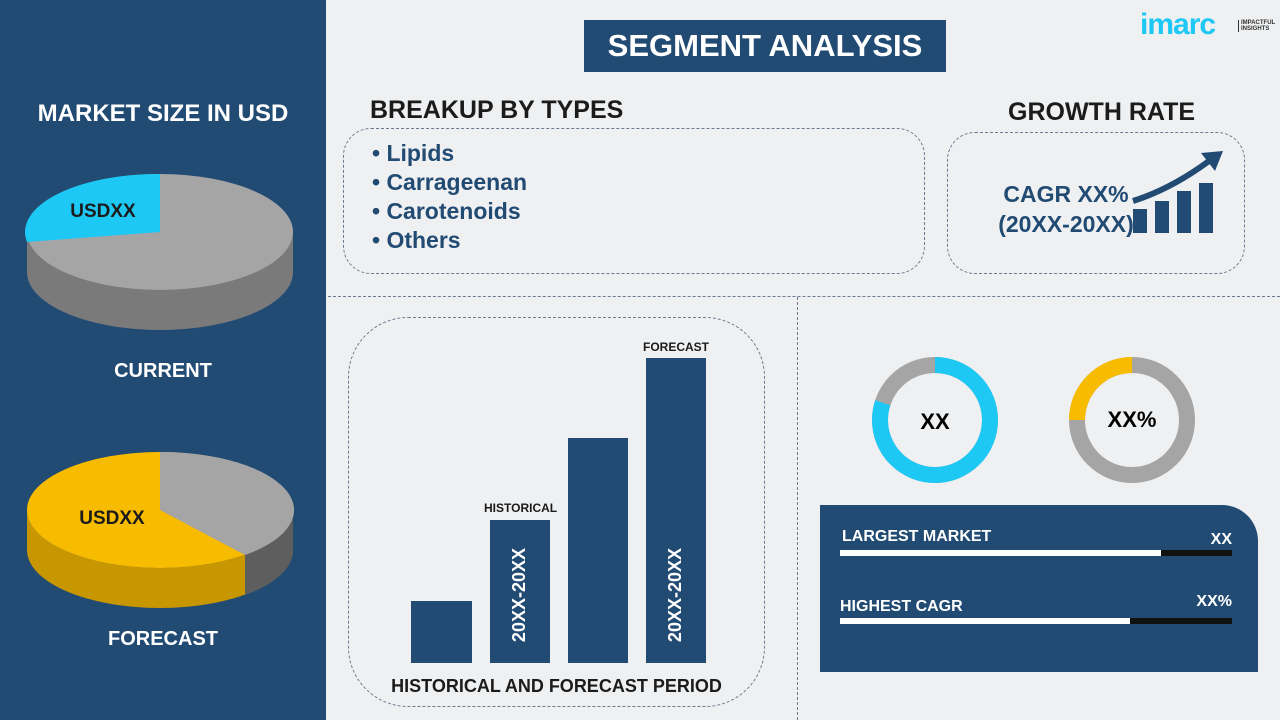  What do you see at coordinates (676, 347) in the screenshot?
I see `forecast-bar-label: FORECAST` at bounding box center [676, 347].